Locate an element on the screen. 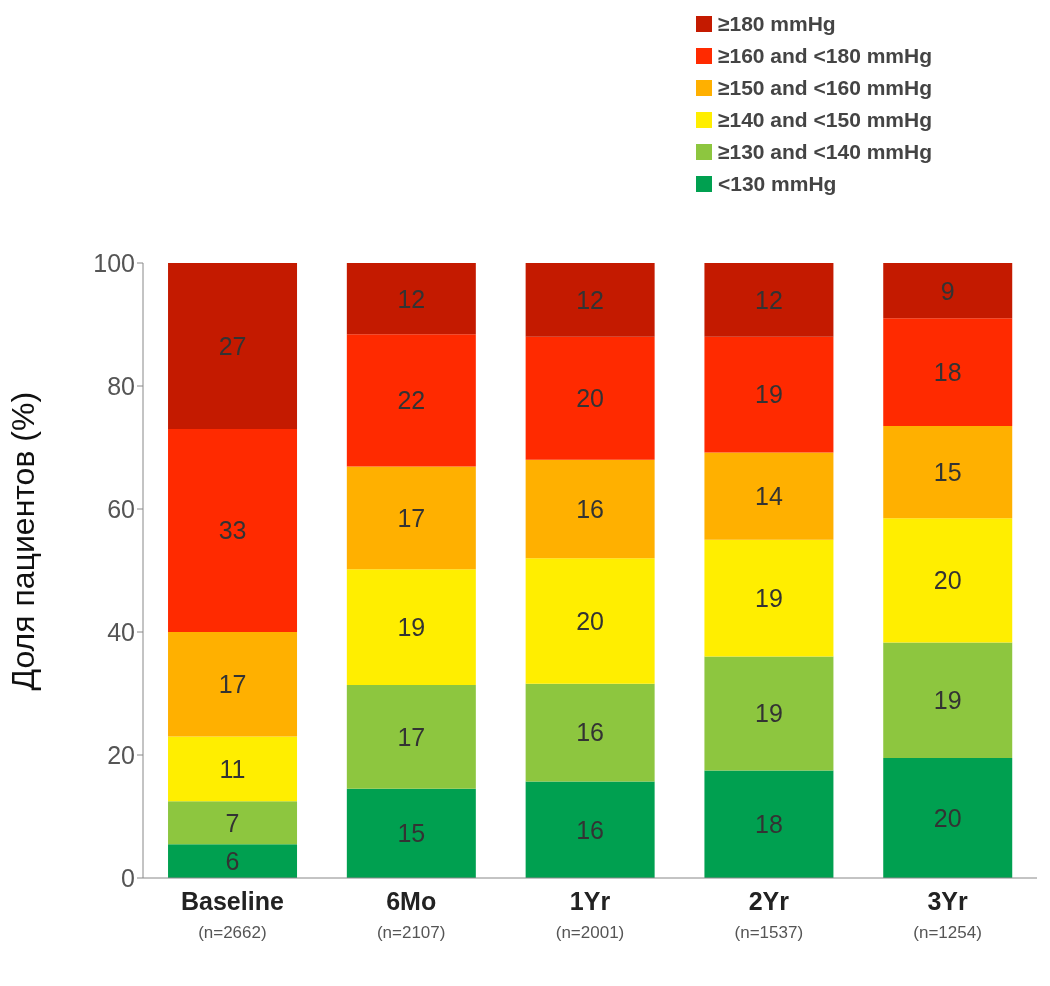 The width and height of the screenshot is (1050, 986). y-axis-title: Доля пациентов (%) is located at coordinates (23, 541).